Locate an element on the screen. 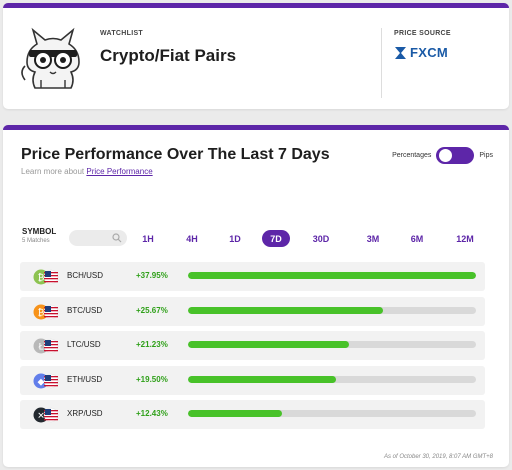 This screenshot has width=512, height=470. pair-symbol: ETH/USD is located at coordinates (85, 379).